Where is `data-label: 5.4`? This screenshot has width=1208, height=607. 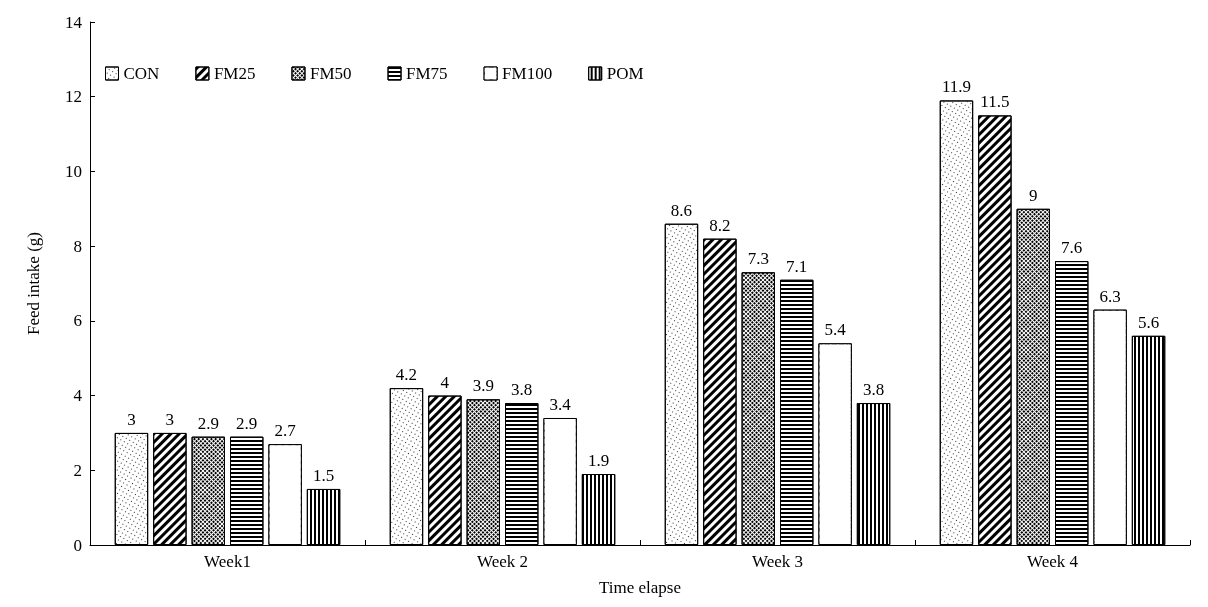 data-label: 5.4 is located at coordinates (835, 330).